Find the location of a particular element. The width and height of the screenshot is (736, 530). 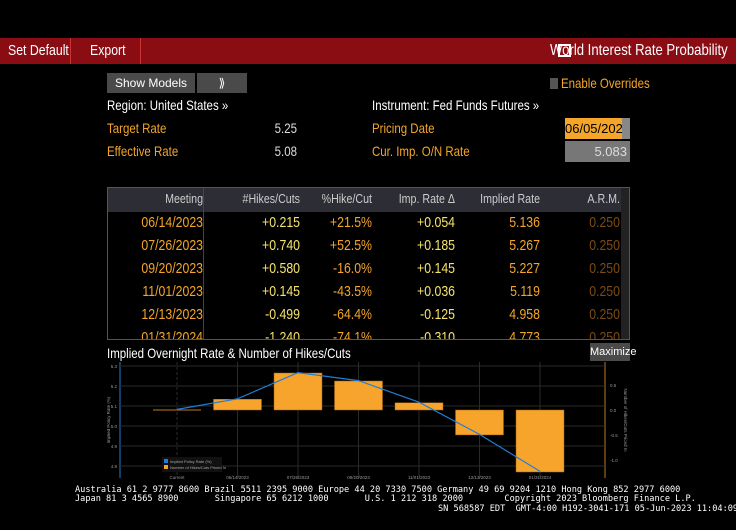

table-cell: -43.5% is located at coordinates (352, 291).